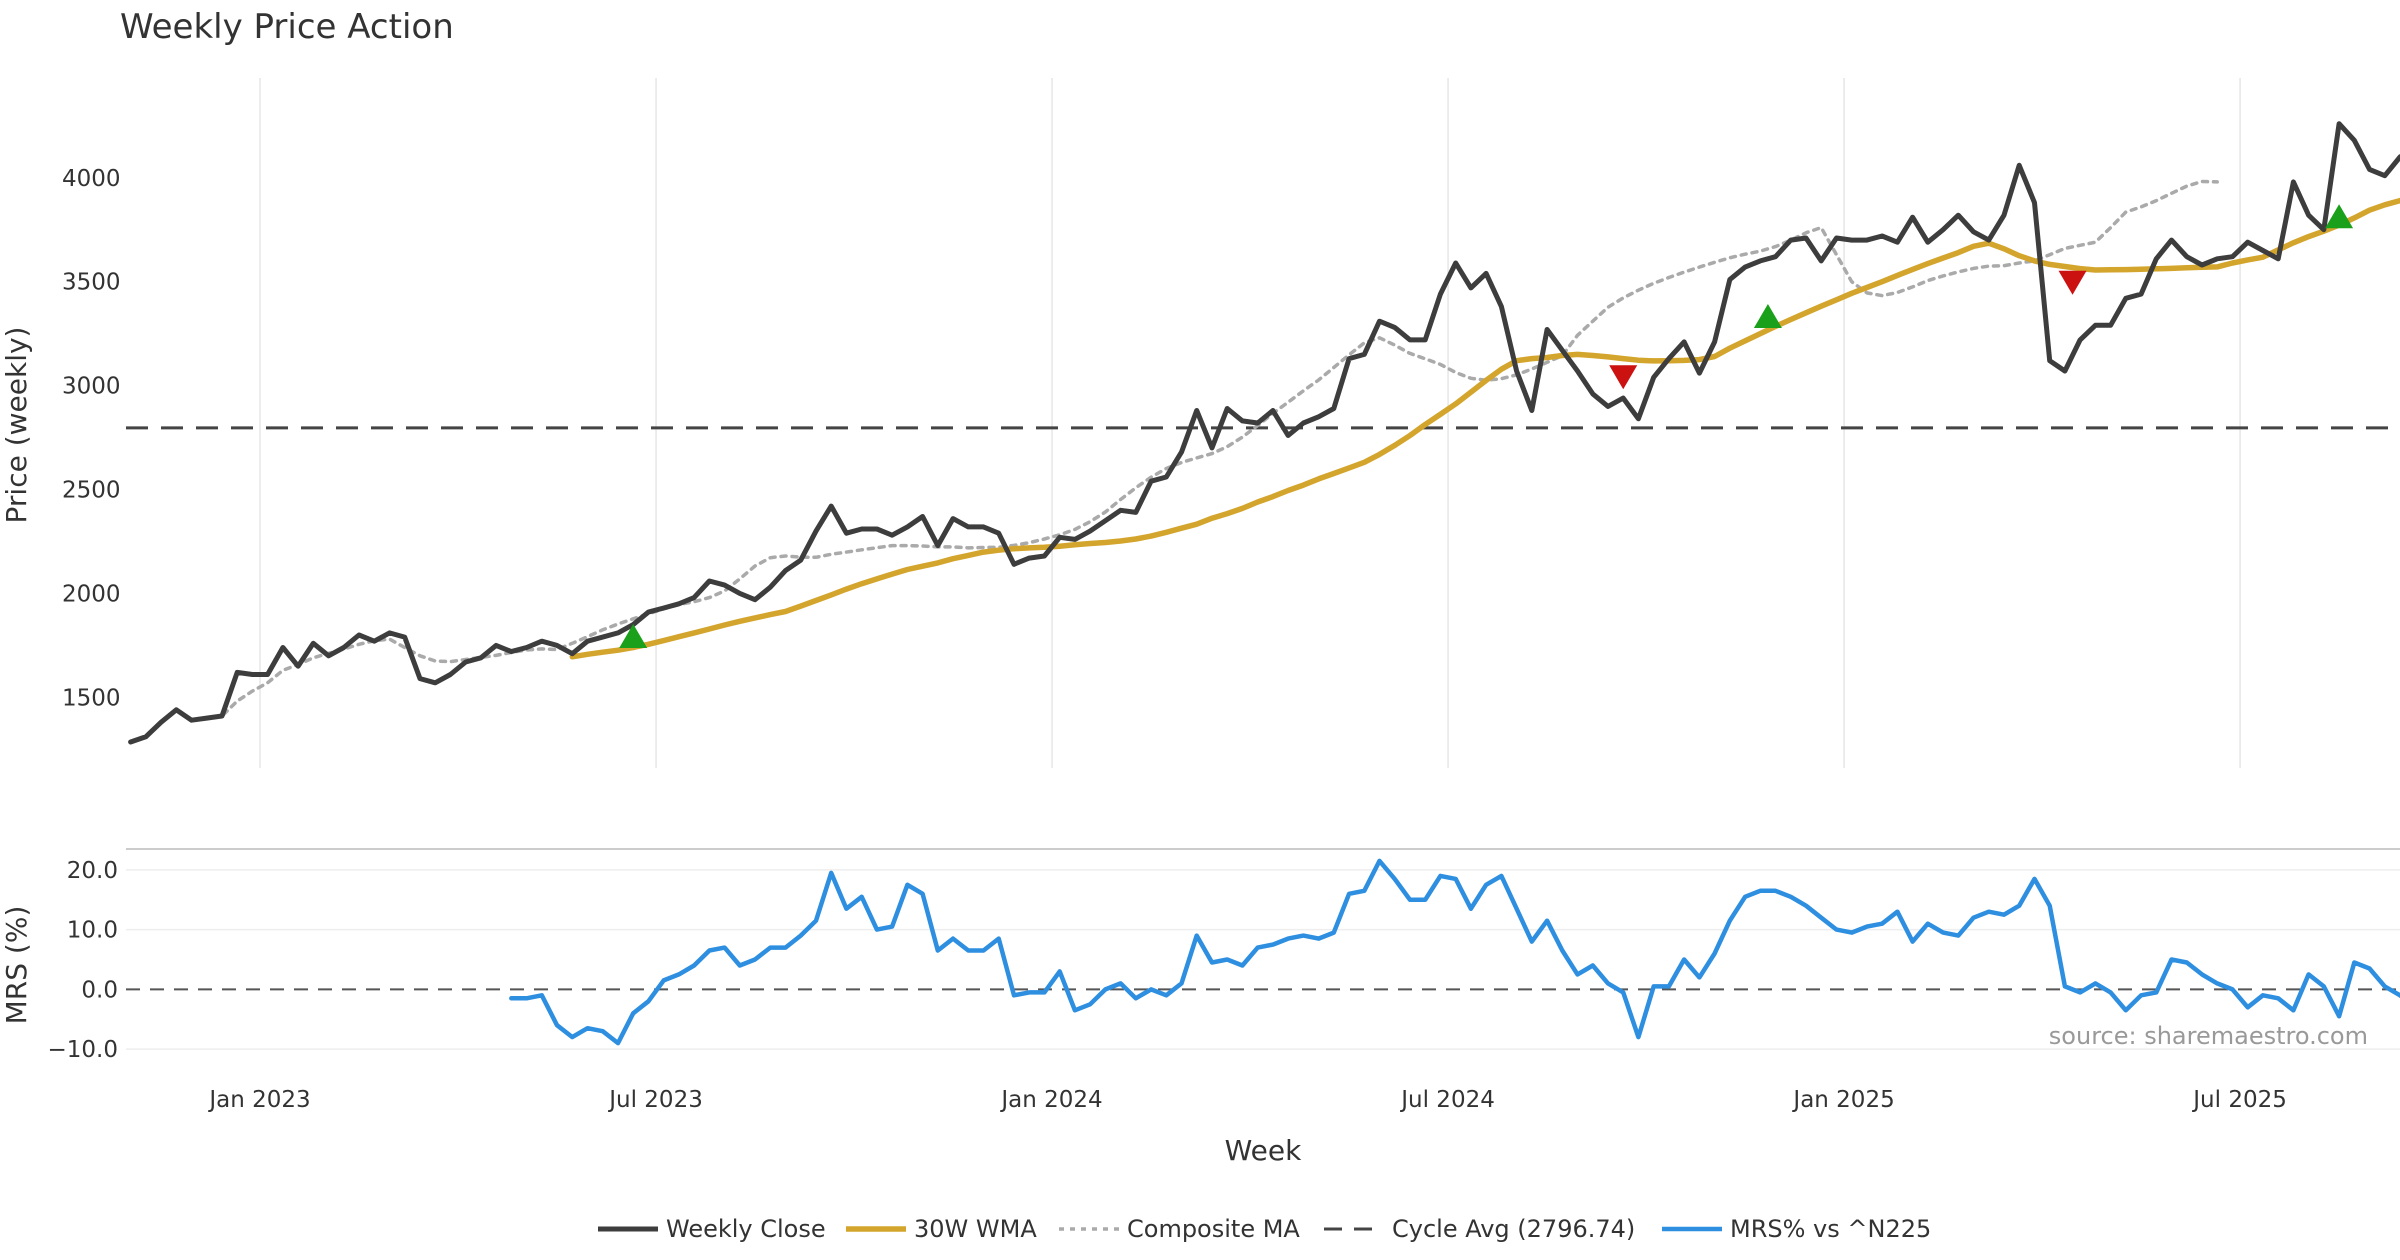  What do you see at coordinates (83, 960) in the screenshot?
I see `mrs-y-axis: −10.0 0.0 10.0 20.0` at bounding box center [83, 960].